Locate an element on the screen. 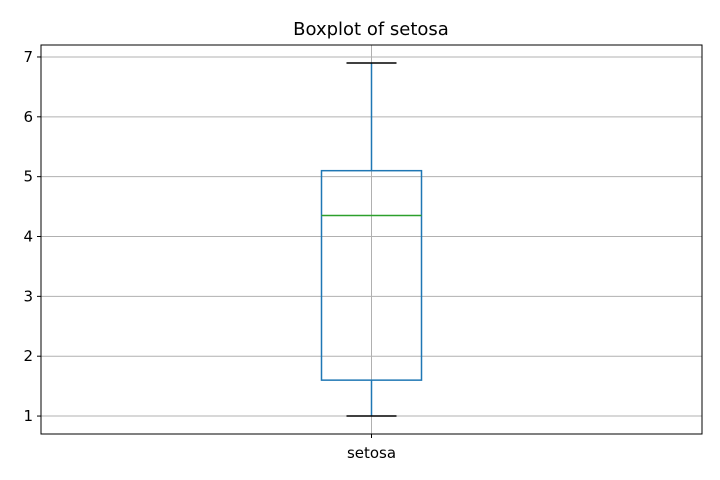  x-axis-ticks: setosa is located at coordinates (371, 448).